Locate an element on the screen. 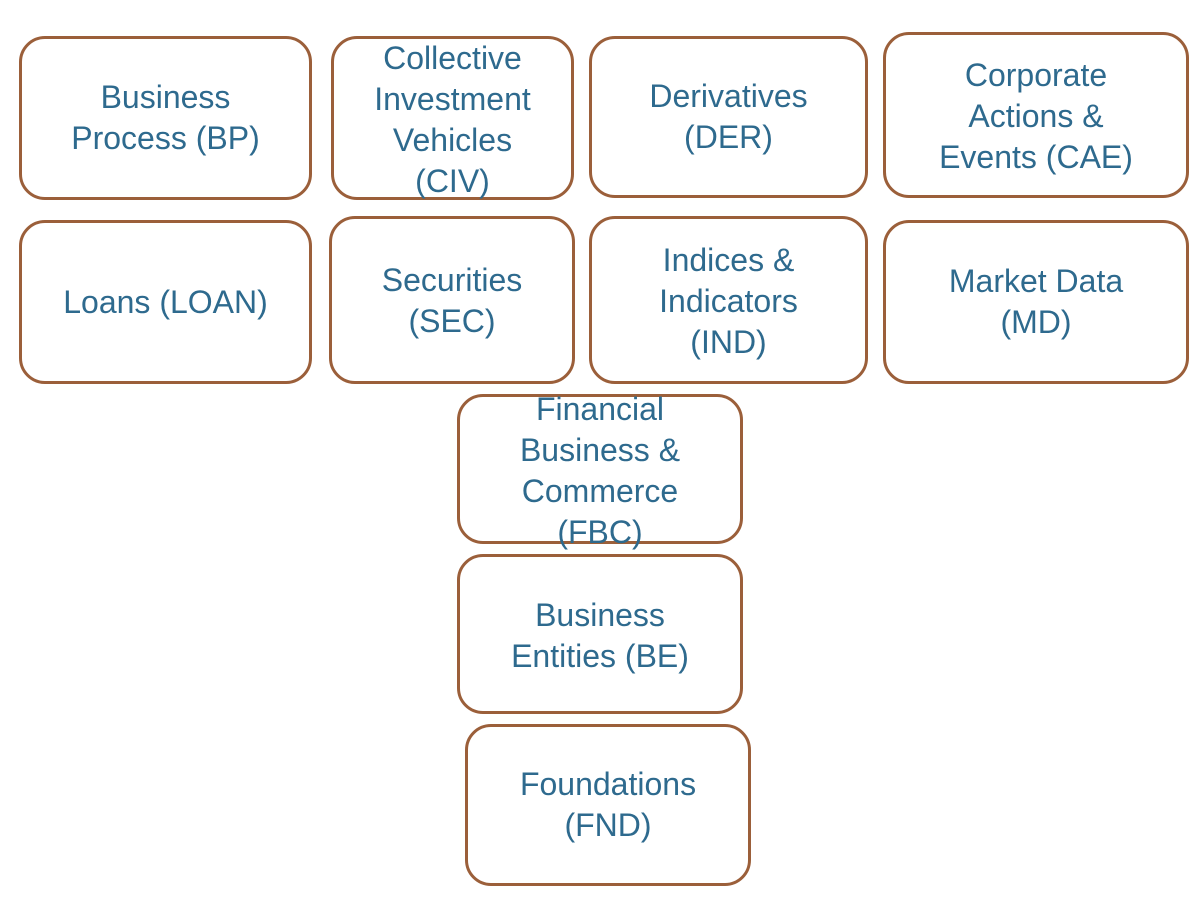 Image resolution: width=1198 pixels, height=916 pixels. box-label: Business Entities (BE) is located at coordinates (600, 635).